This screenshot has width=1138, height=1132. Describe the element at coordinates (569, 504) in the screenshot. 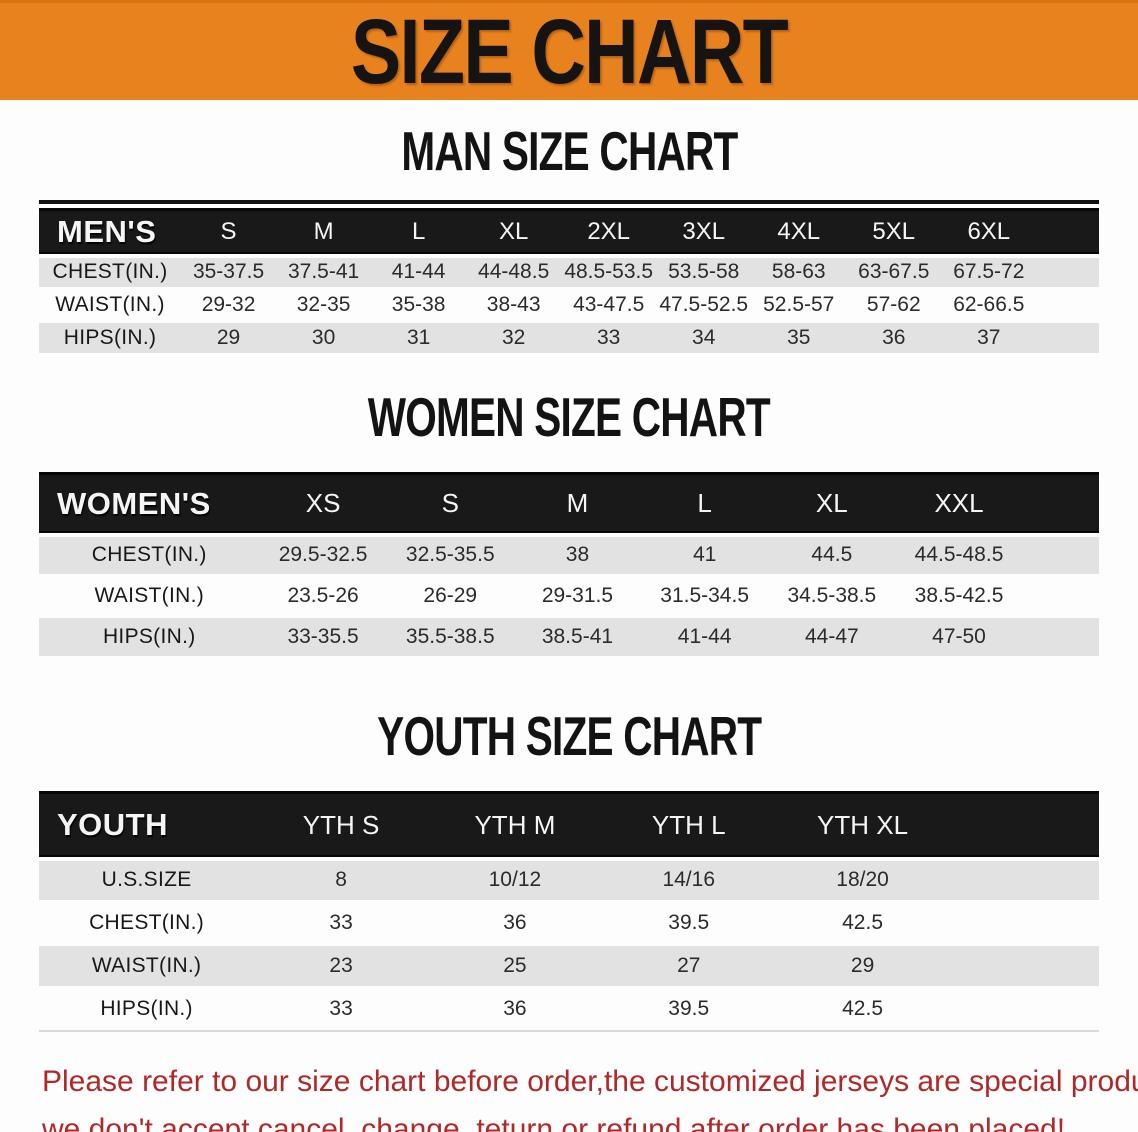

I see `womens-header-row: WOMEN'S XS S M L XL XXL` at that location.